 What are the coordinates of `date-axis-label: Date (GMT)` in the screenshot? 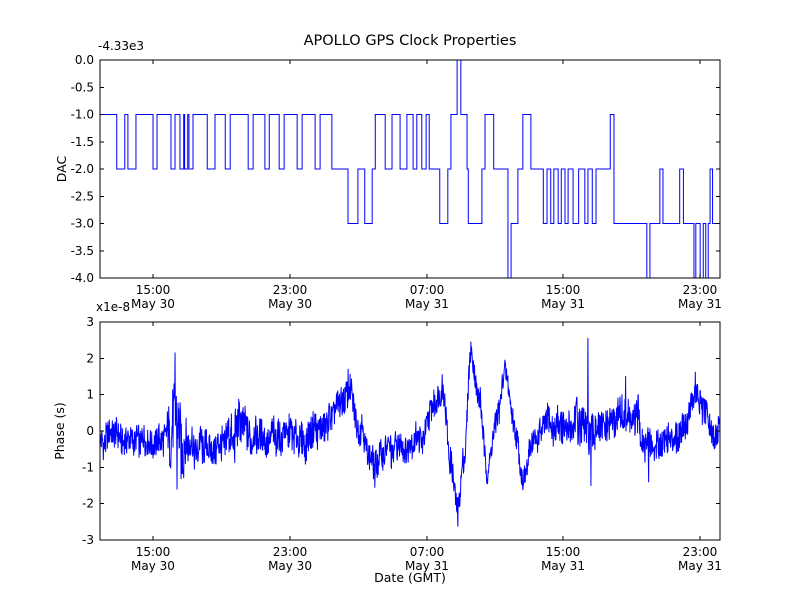 It's located at (410, 577).